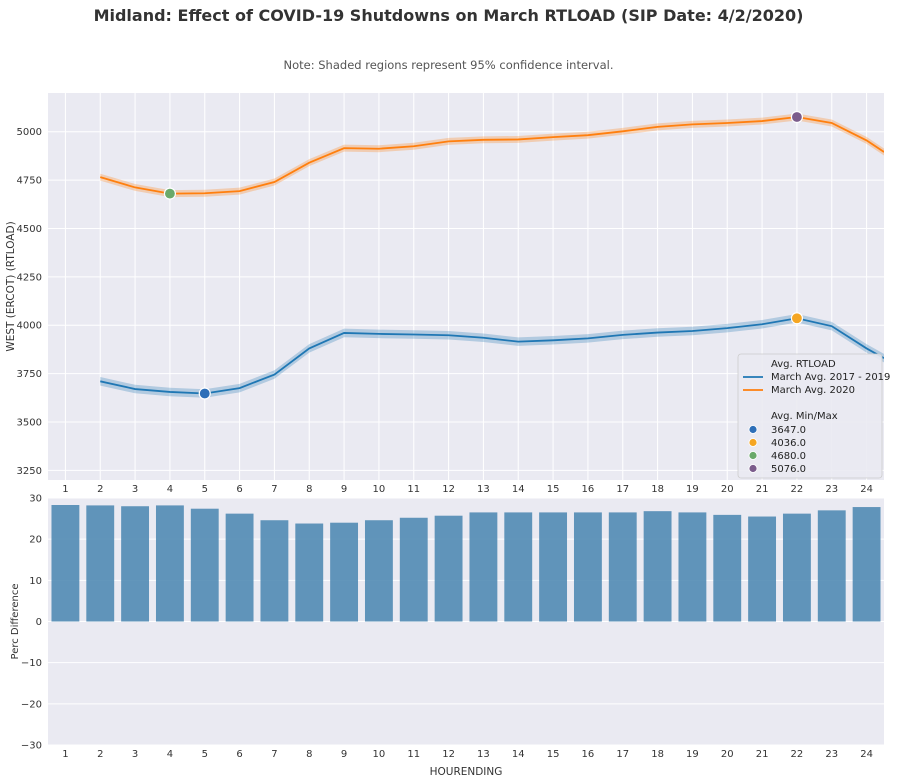 The image size is (897, 782). What do you see at coordinates (813, 390) in the screenshot?
I see `legend-series-label: March Avg. 2020` at bounding box center [813, 390].